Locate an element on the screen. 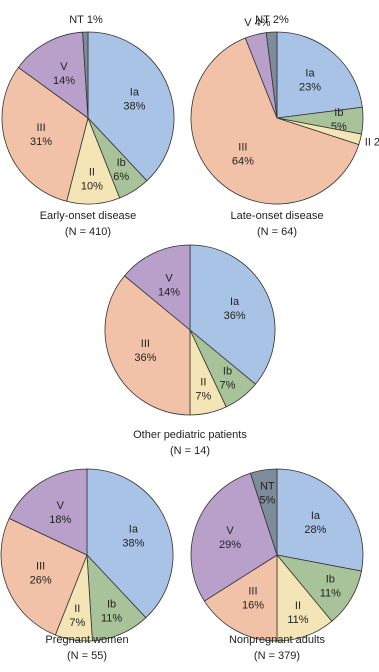 The image size is (379, 672). chart-title: Pregnant women is located at coordinates (86, 640).